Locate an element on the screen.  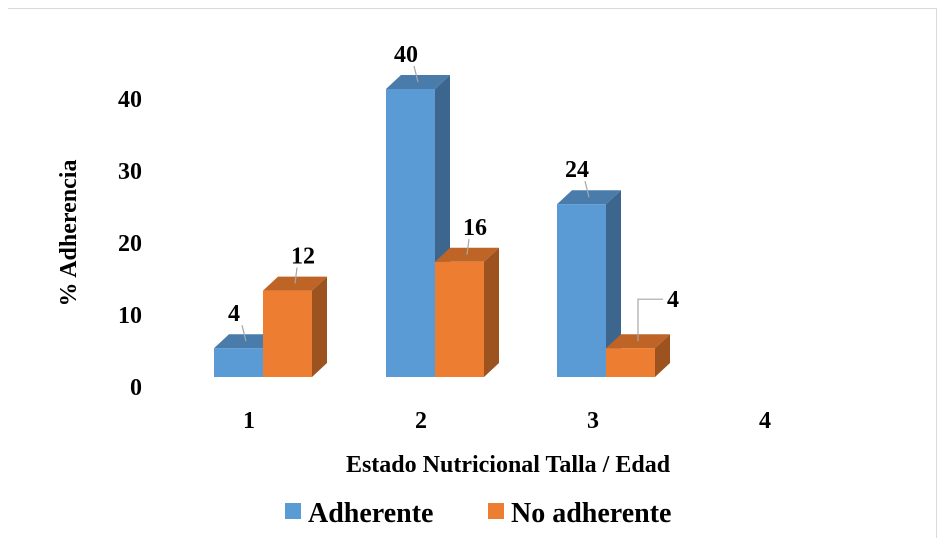
x-tick-label: 2 is located at coordinates (421, 421).